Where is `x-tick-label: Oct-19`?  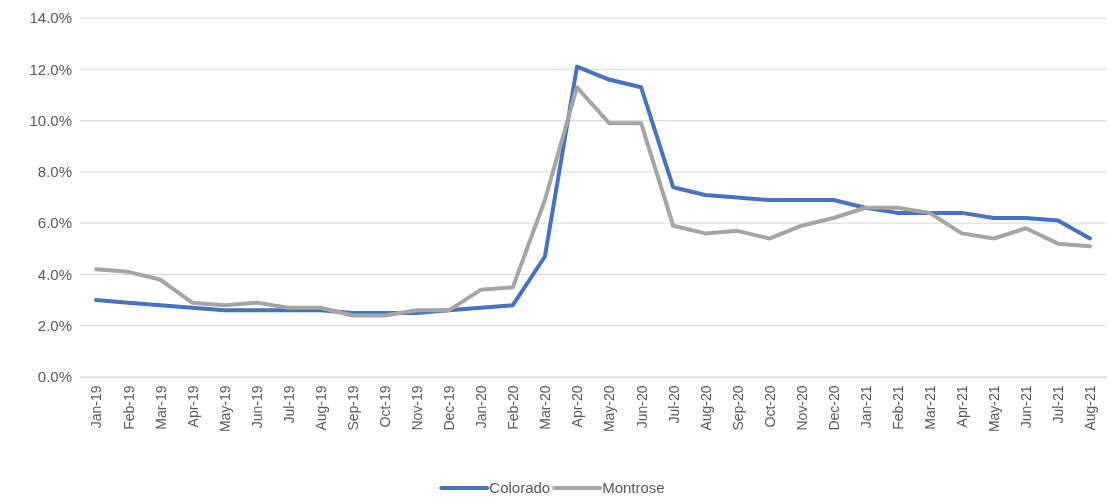
x-tick-label: Oct-19 is located at coordinates (384, 406).